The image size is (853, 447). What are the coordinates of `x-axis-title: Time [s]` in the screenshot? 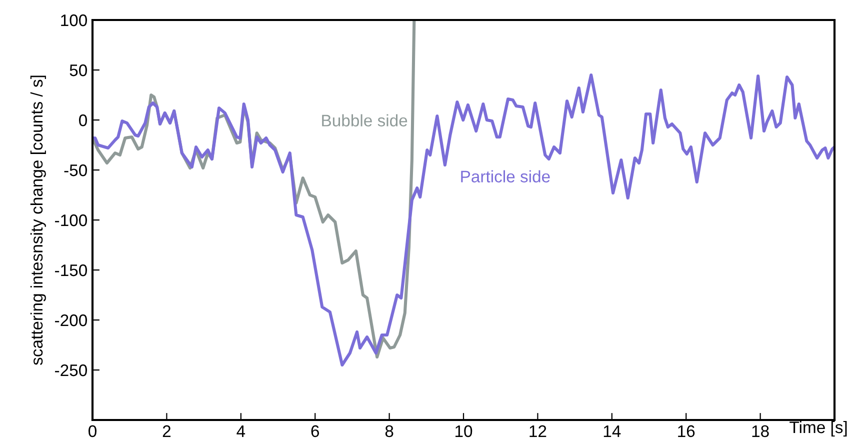 It's located at (818, 428).